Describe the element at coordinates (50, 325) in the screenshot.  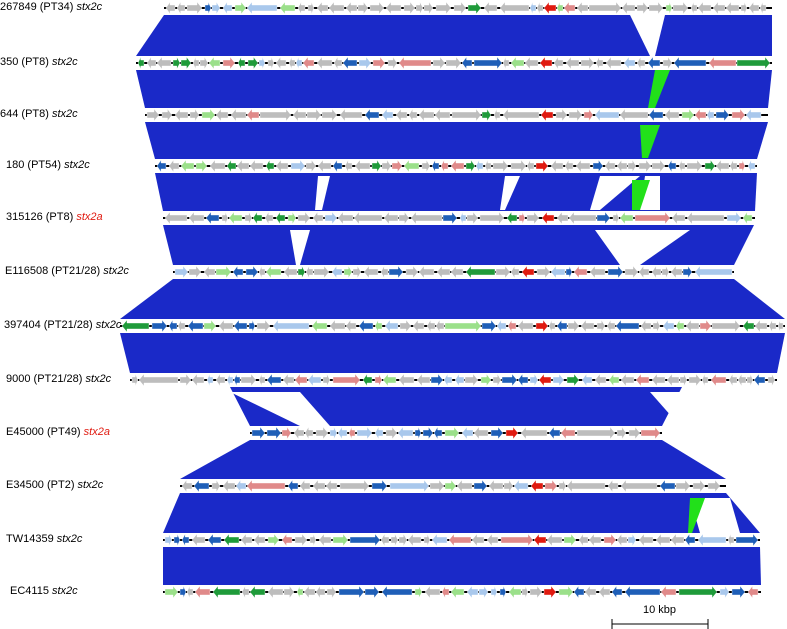
I see `strain-name: 397404 (PT21/28)` at that location.